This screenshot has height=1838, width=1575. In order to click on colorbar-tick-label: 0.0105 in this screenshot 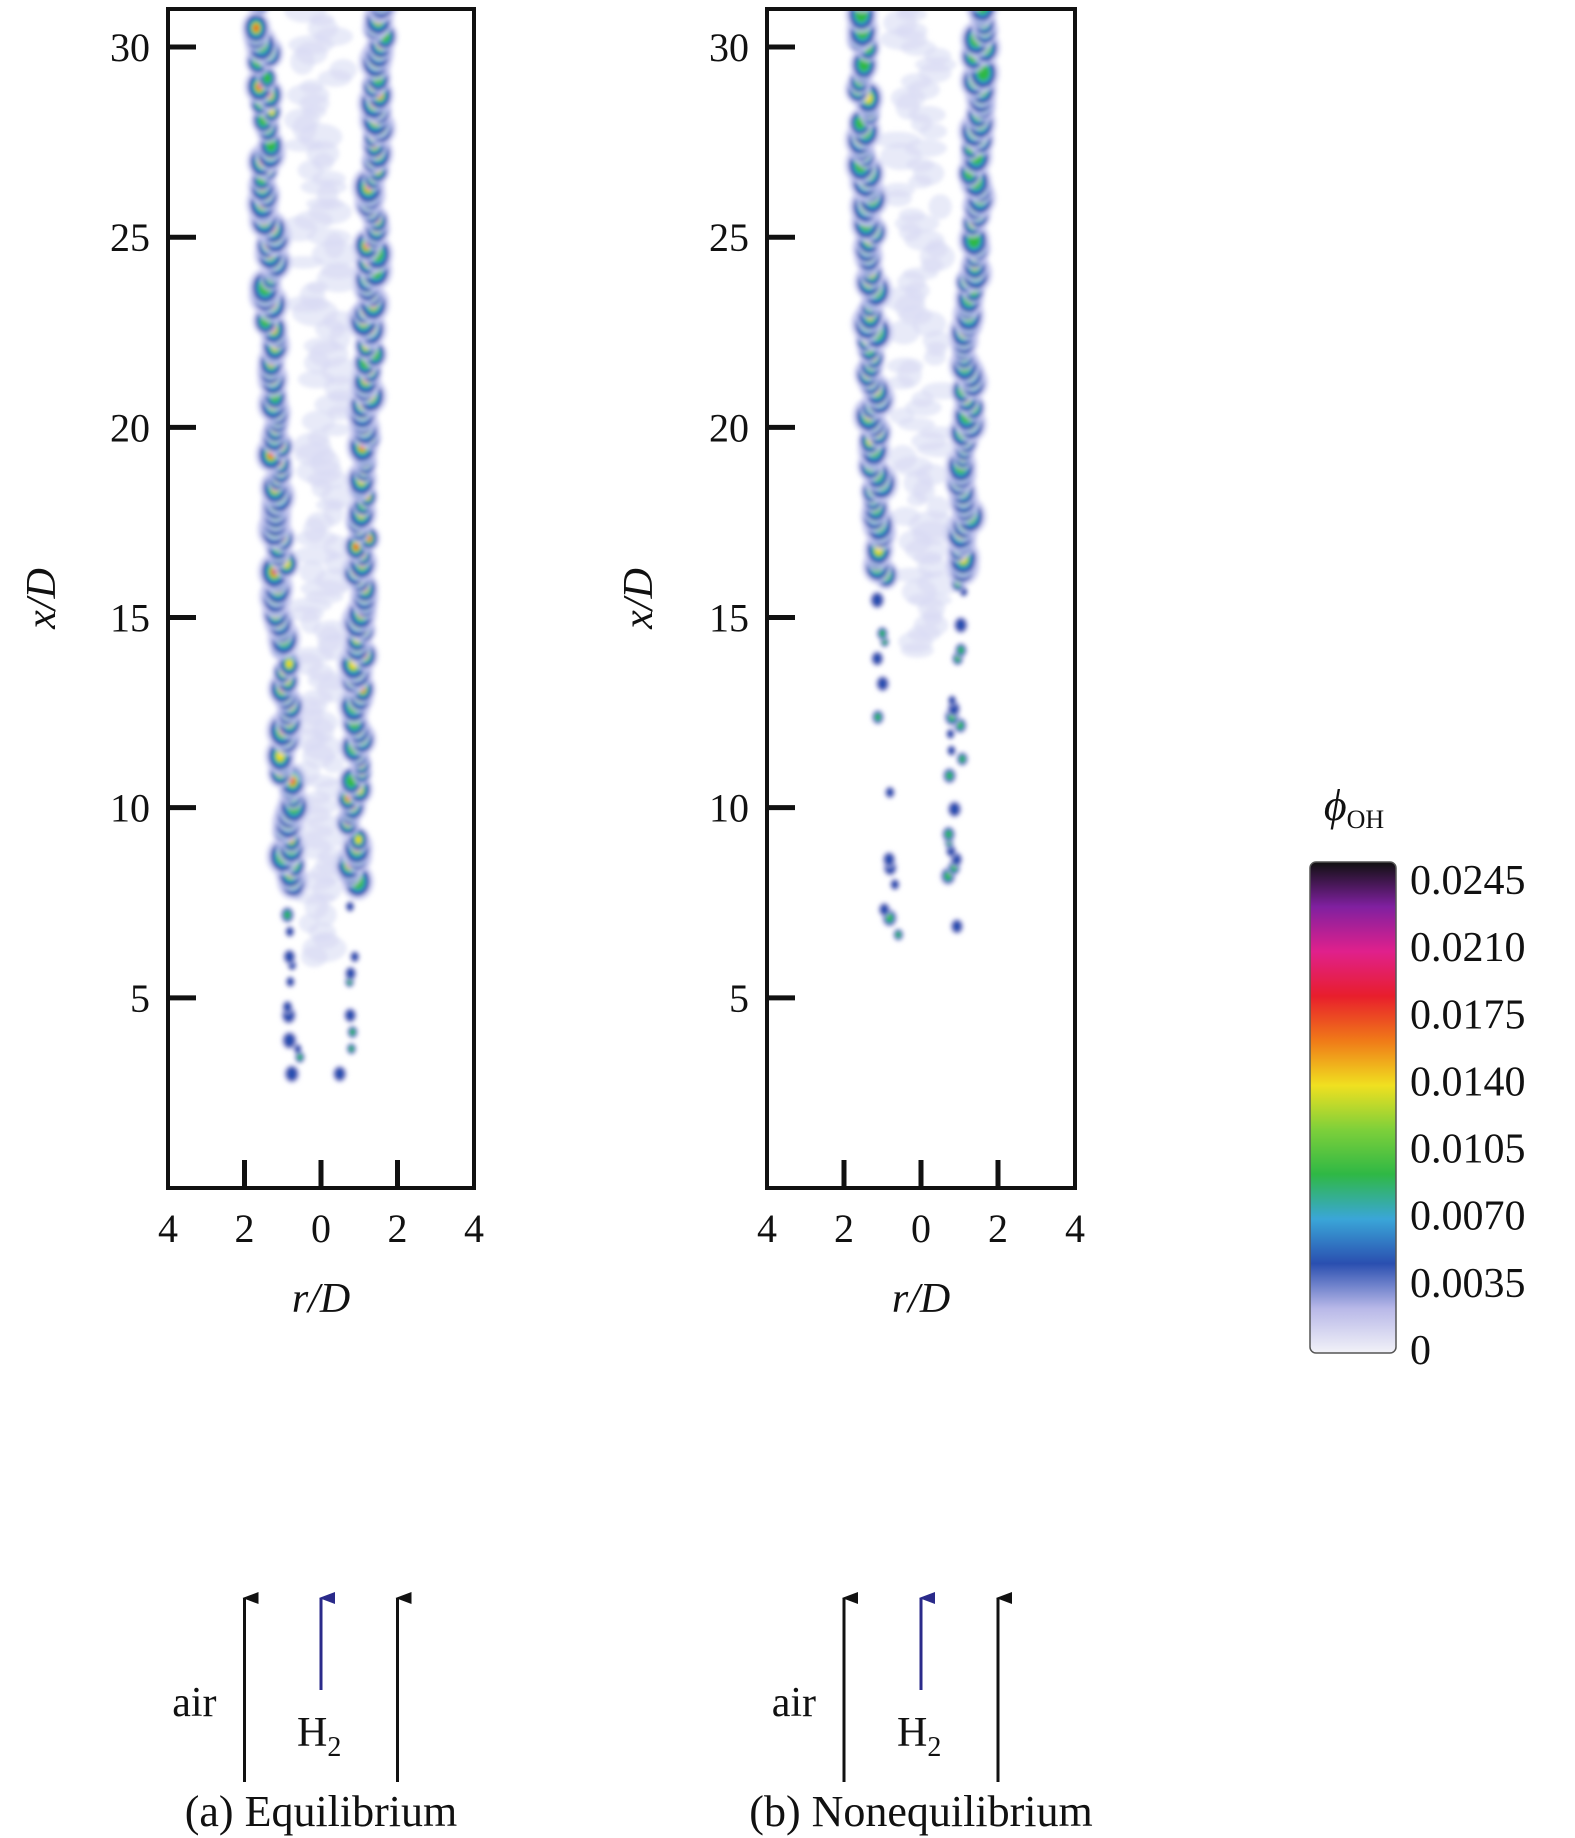, I will do `click(1468, 1150)`.